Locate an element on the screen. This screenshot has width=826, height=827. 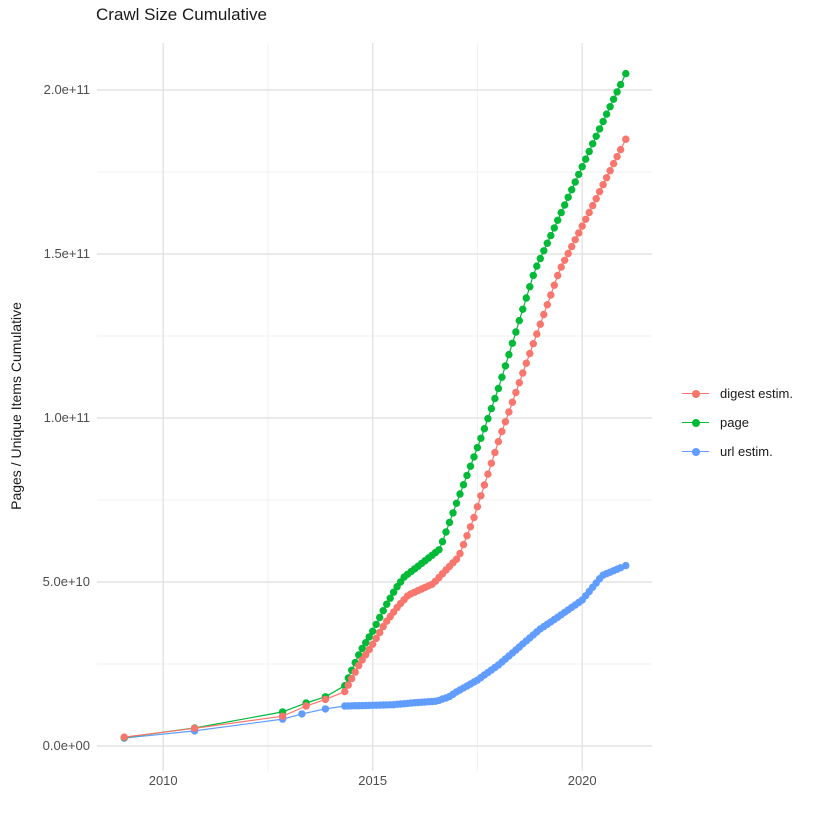
legend-key-page is located at coordinates (695, 423).